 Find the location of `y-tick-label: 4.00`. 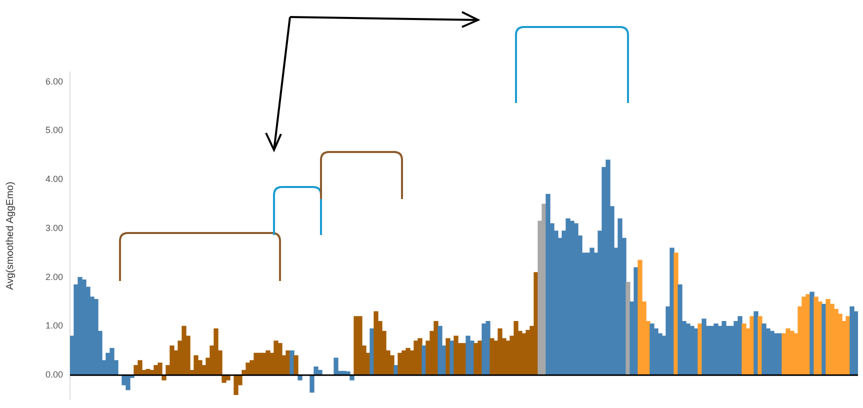

y-tick-label: 4.00 is located at coordinates (54, 179).